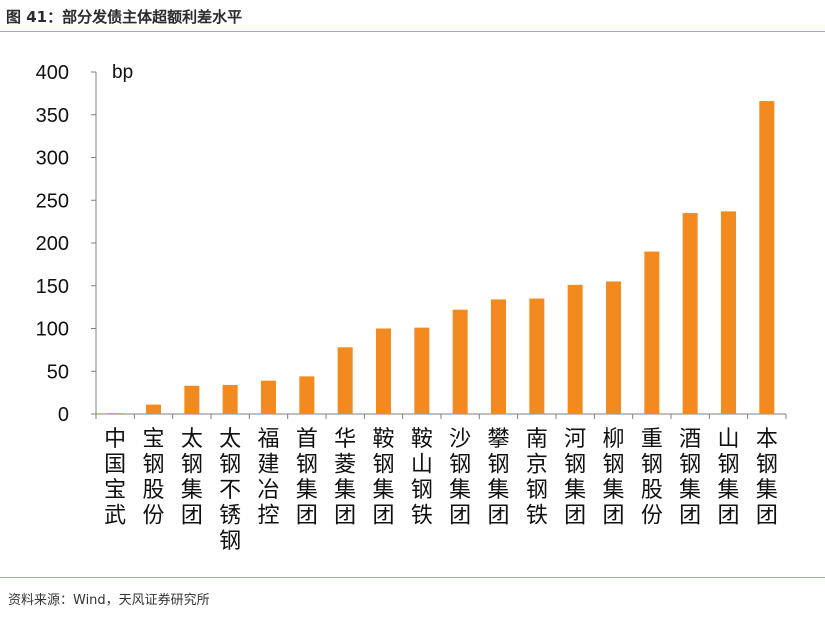 The image size is (825, 617). Describe the element at coordinates (115, 478) in the screenshot. I see `category-label: 中国宝武` at that location.